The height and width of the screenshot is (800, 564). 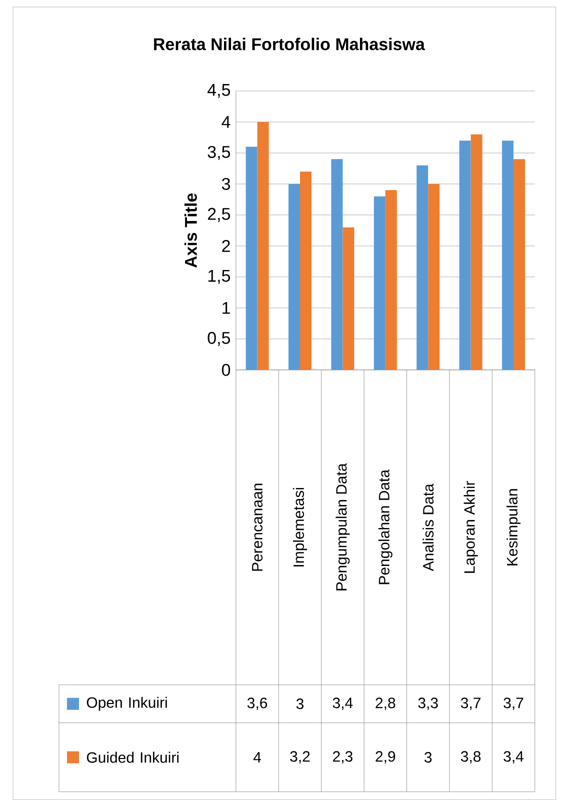 I want to click on data-label: 3,6, so click(x=258, y=704).